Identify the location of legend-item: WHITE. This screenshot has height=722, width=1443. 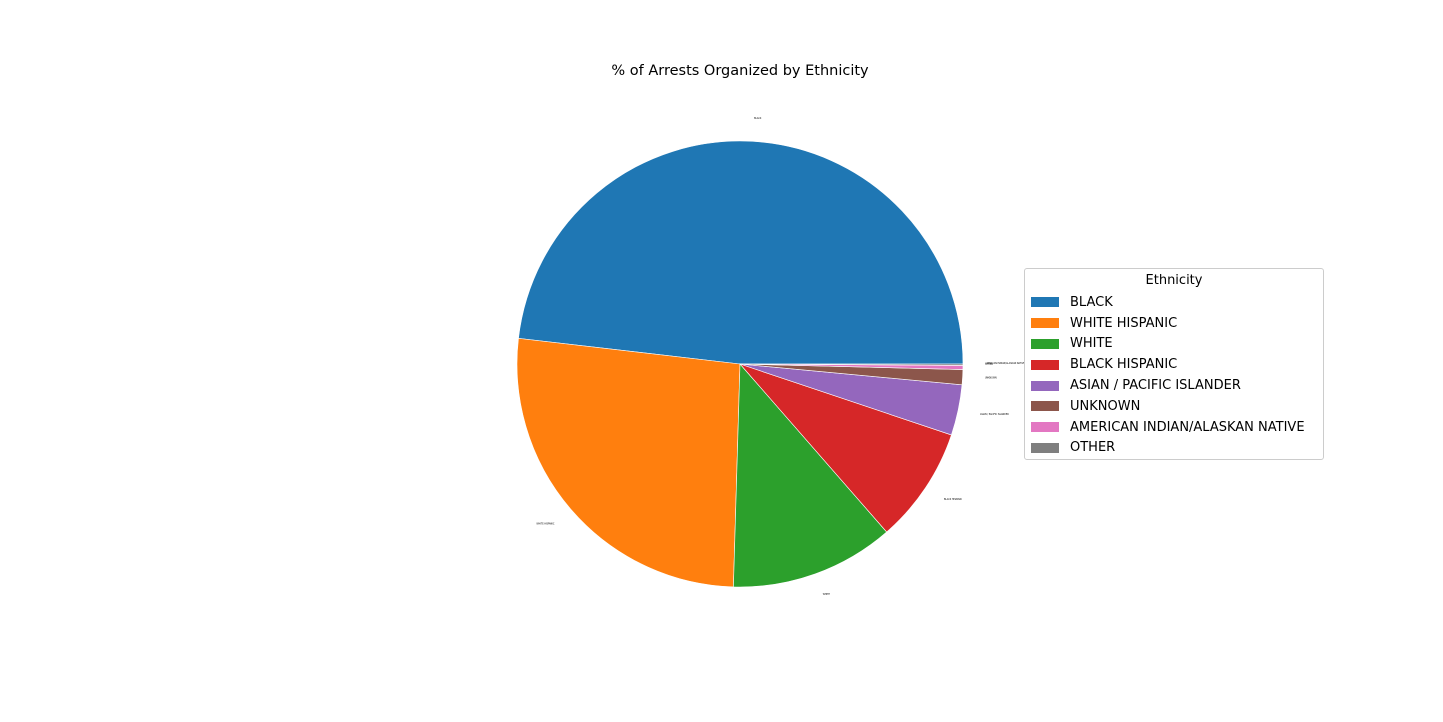
(1174, 344).